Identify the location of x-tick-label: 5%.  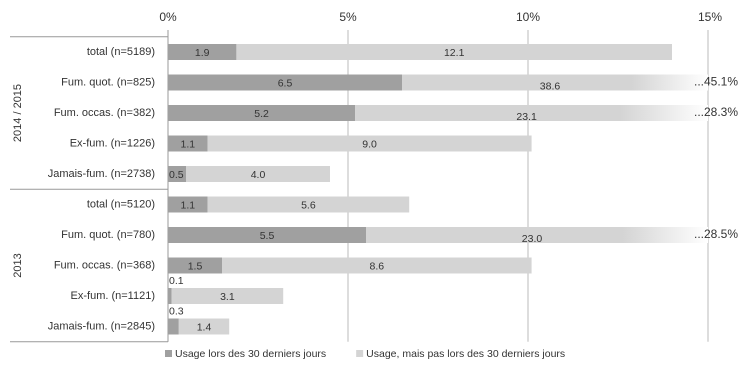
(348, 17).